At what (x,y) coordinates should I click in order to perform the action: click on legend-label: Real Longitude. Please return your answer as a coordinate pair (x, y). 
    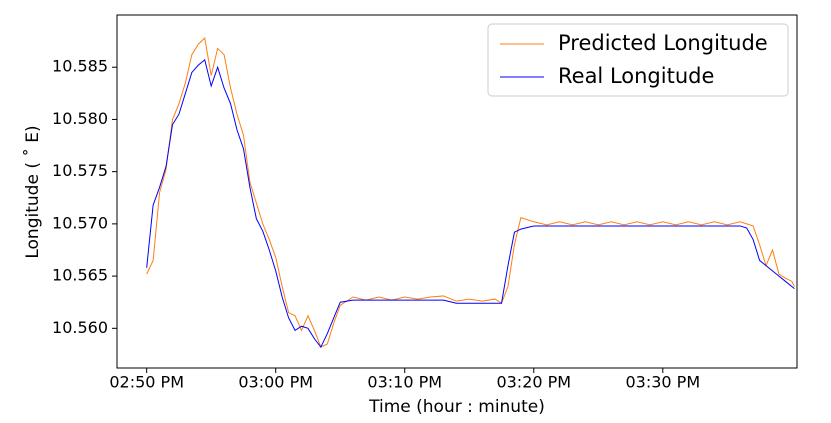
    Looking at the image, I should click on (636, 76).